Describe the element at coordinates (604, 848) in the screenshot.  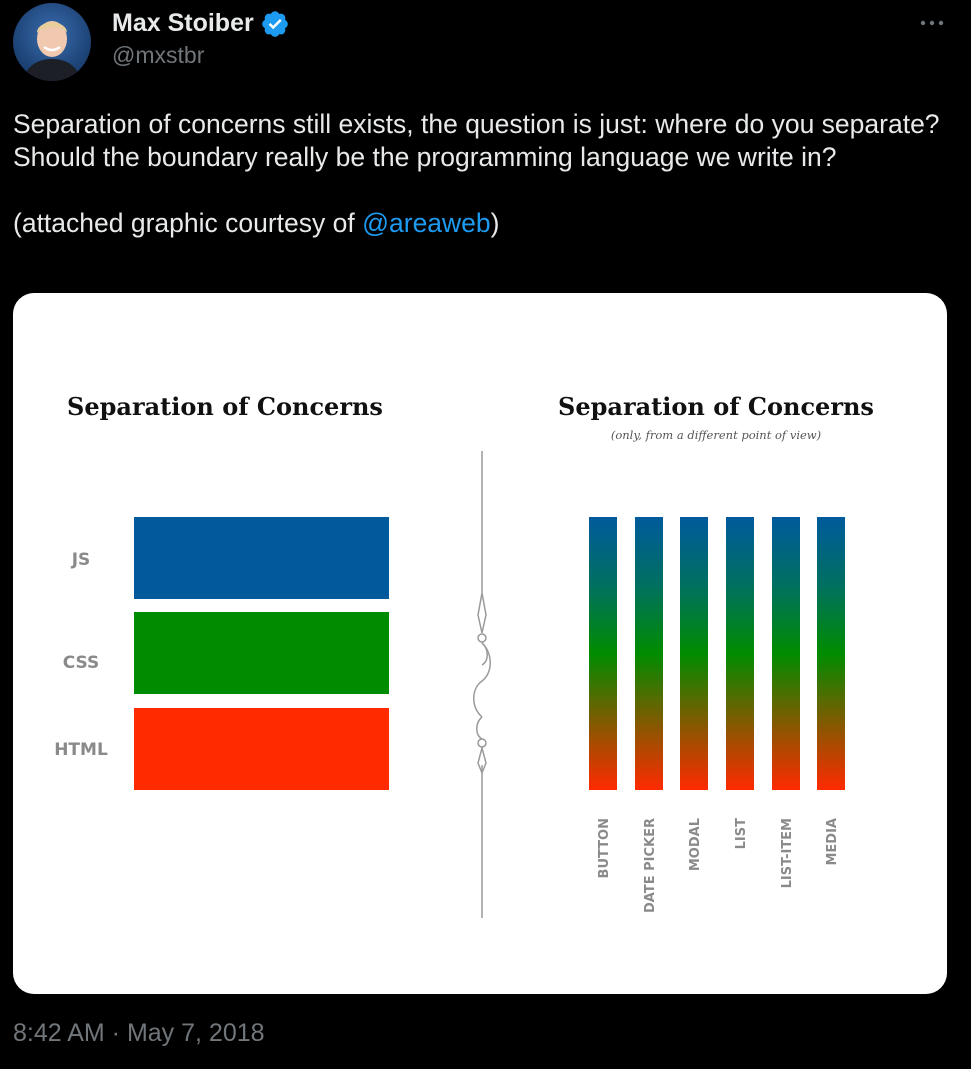
I see `button-label: BUTTON` at that location.